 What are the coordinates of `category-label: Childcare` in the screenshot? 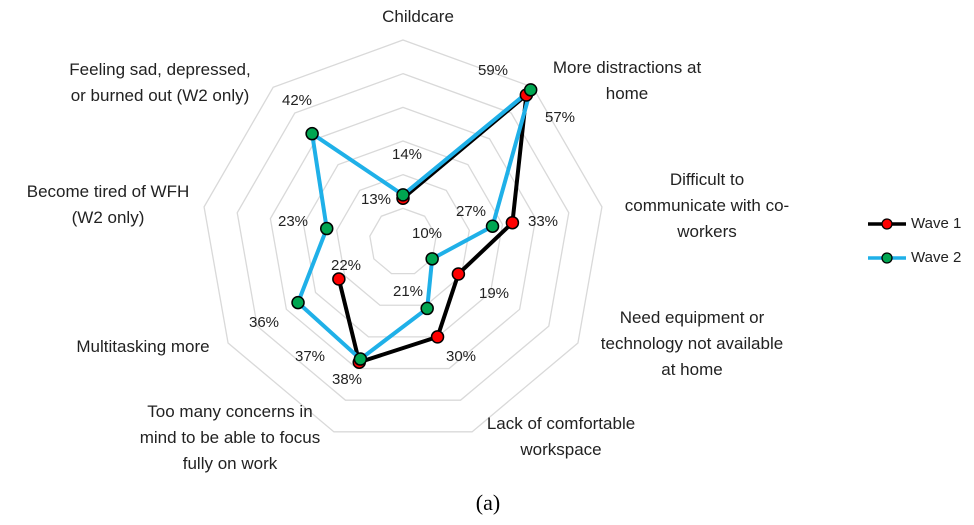 It's located at (418, 16).